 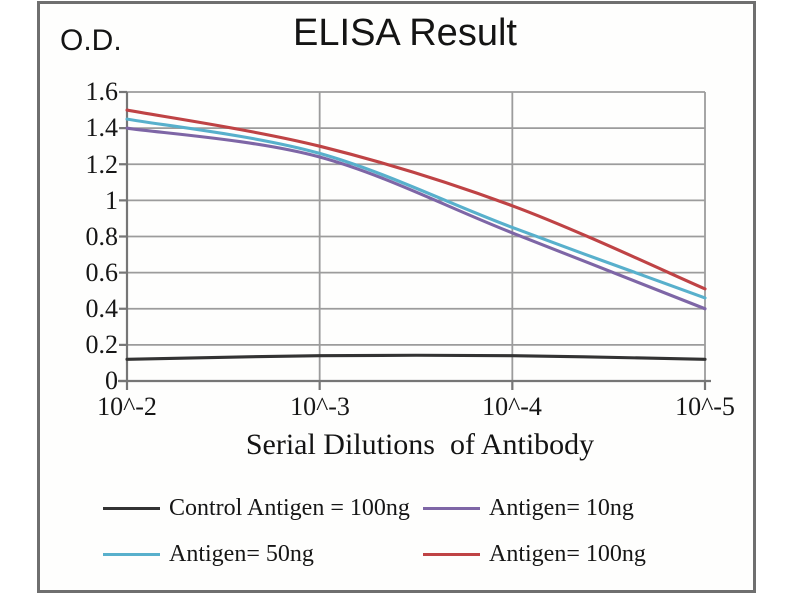 What do you see at coordinates (405, 33) in the screenshot?
I see `chart-title: ELISA Result` at bounding box center [405, 33].